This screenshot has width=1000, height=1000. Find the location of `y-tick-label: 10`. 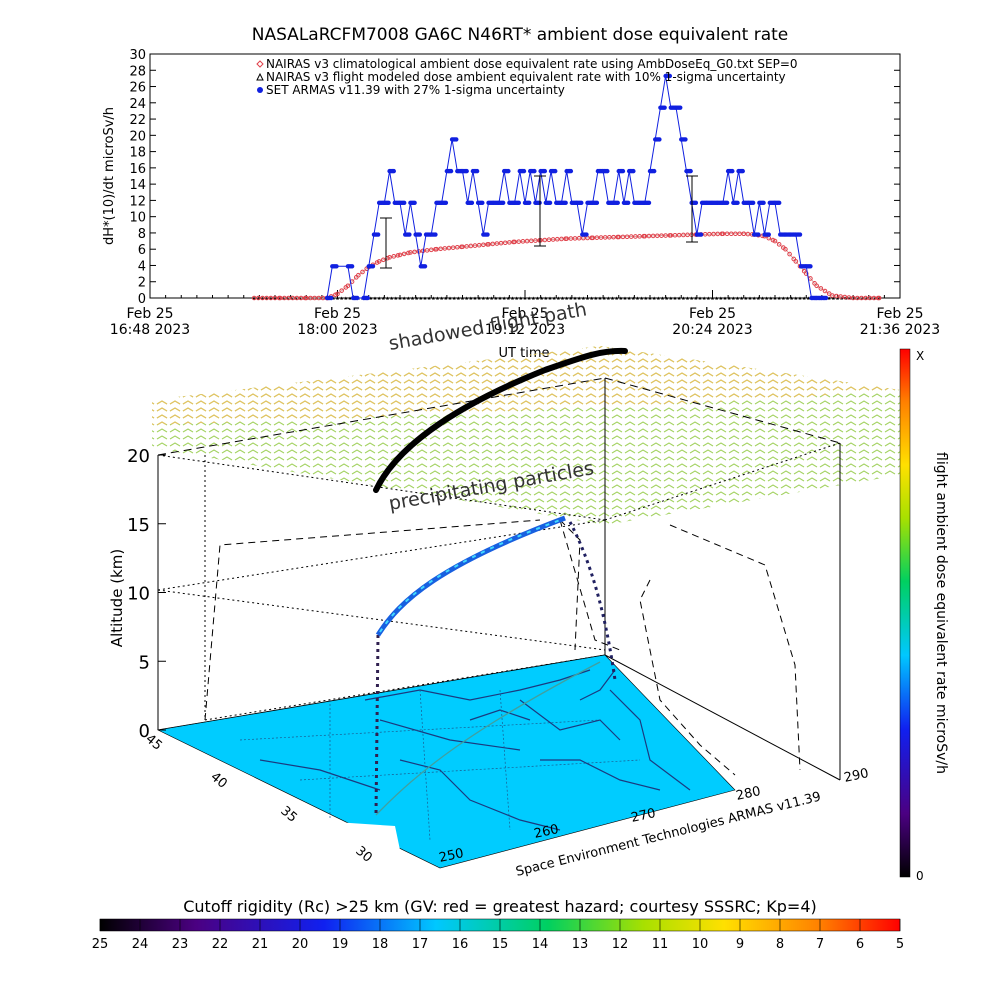

y-tick-label: 10 is located at coordinates (137, 218).